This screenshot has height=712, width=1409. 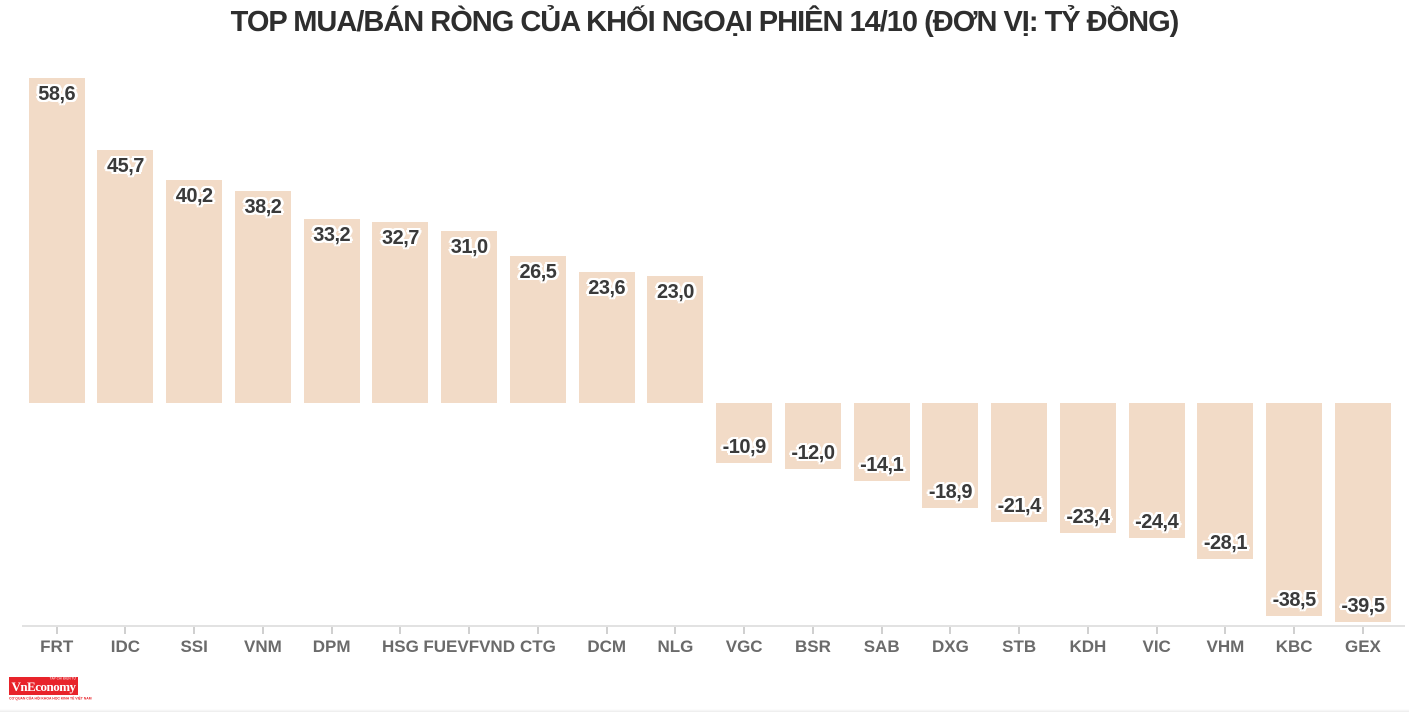 I want to click on bar-dpm, so click(x=331, y=311).